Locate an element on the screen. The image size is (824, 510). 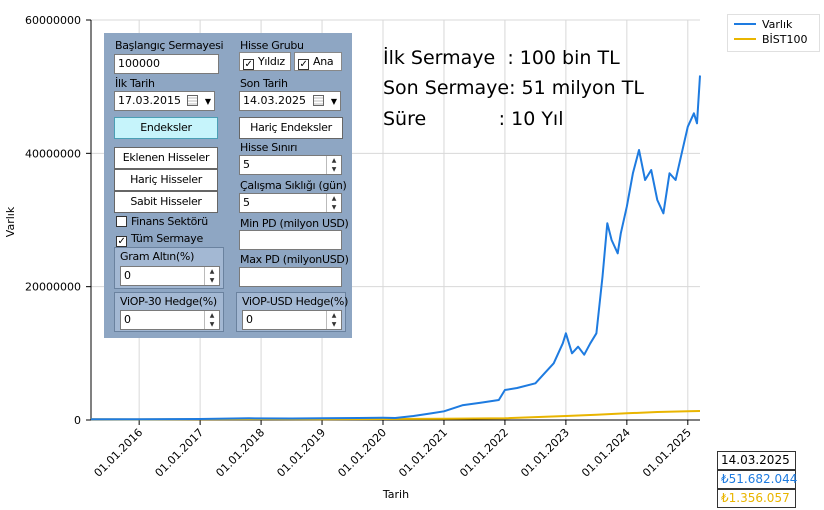
y-tick-labels: 0 20000000 40000000 60000000 is located at coordinates (58, 220).